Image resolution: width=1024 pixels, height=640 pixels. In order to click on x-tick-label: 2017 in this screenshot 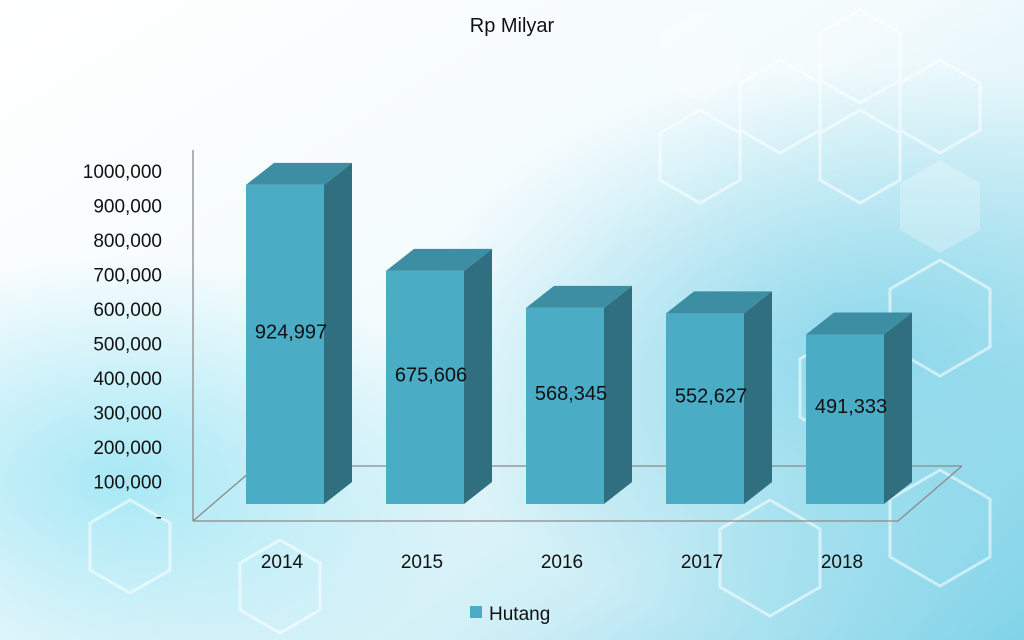, I will do `click(702, 562)`.